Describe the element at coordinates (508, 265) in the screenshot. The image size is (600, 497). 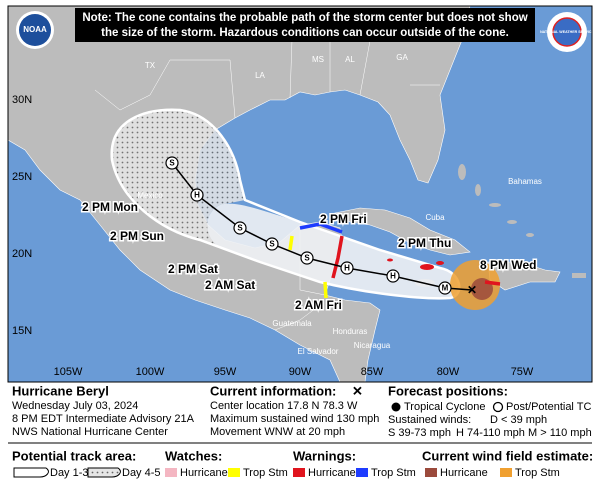
I see `point-time: 8 PM Wed` at that location.